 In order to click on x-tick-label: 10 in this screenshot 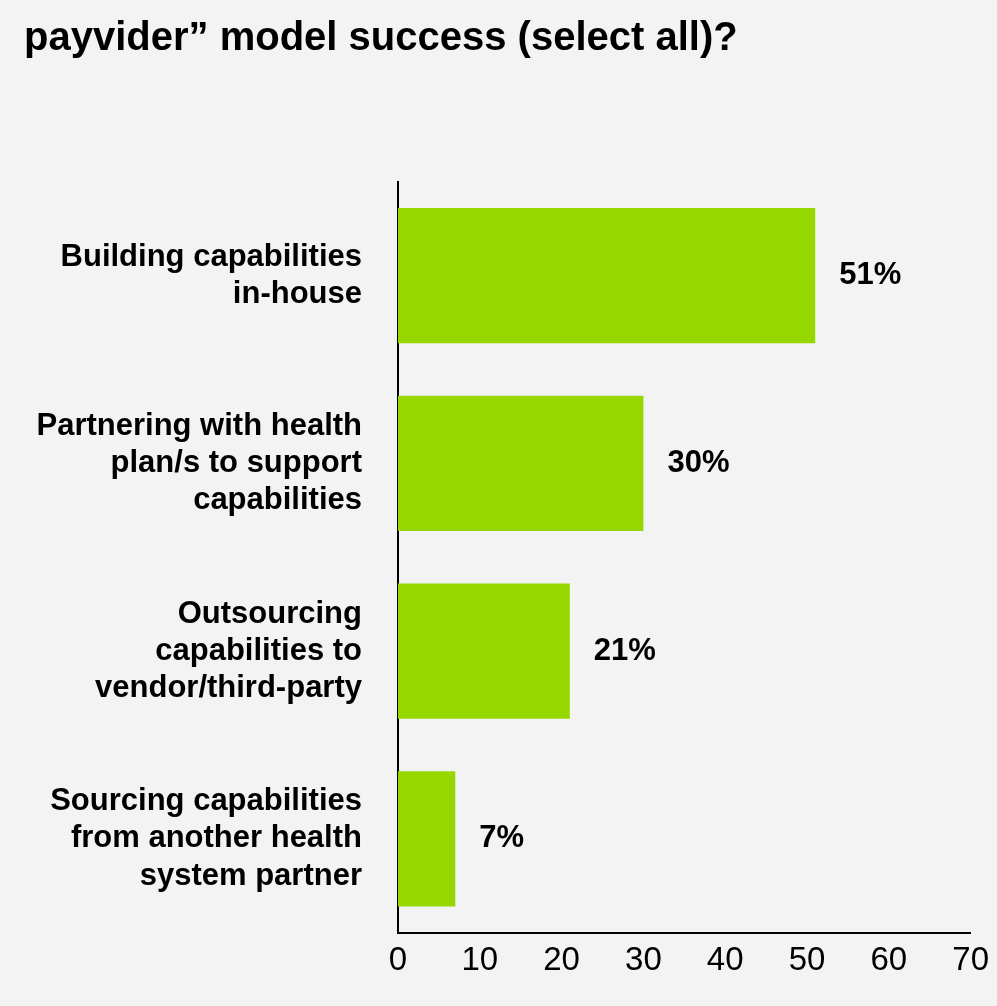, I will do `click(480, 958)`.